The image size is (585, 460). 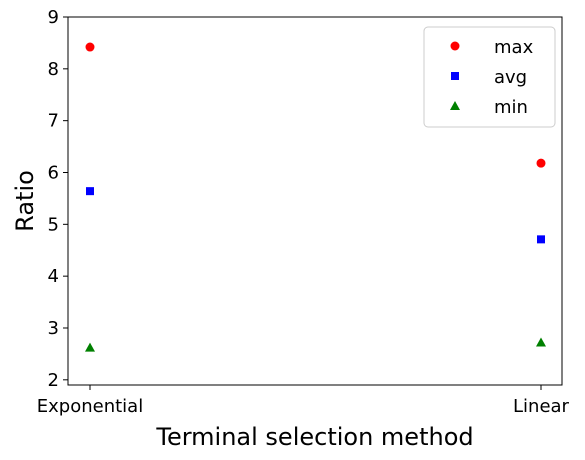 What do you see at coordinates (314, 437) in the screenshot?
I see `x-axis-label: Terminal selection method` at bounding box center [314, 437].